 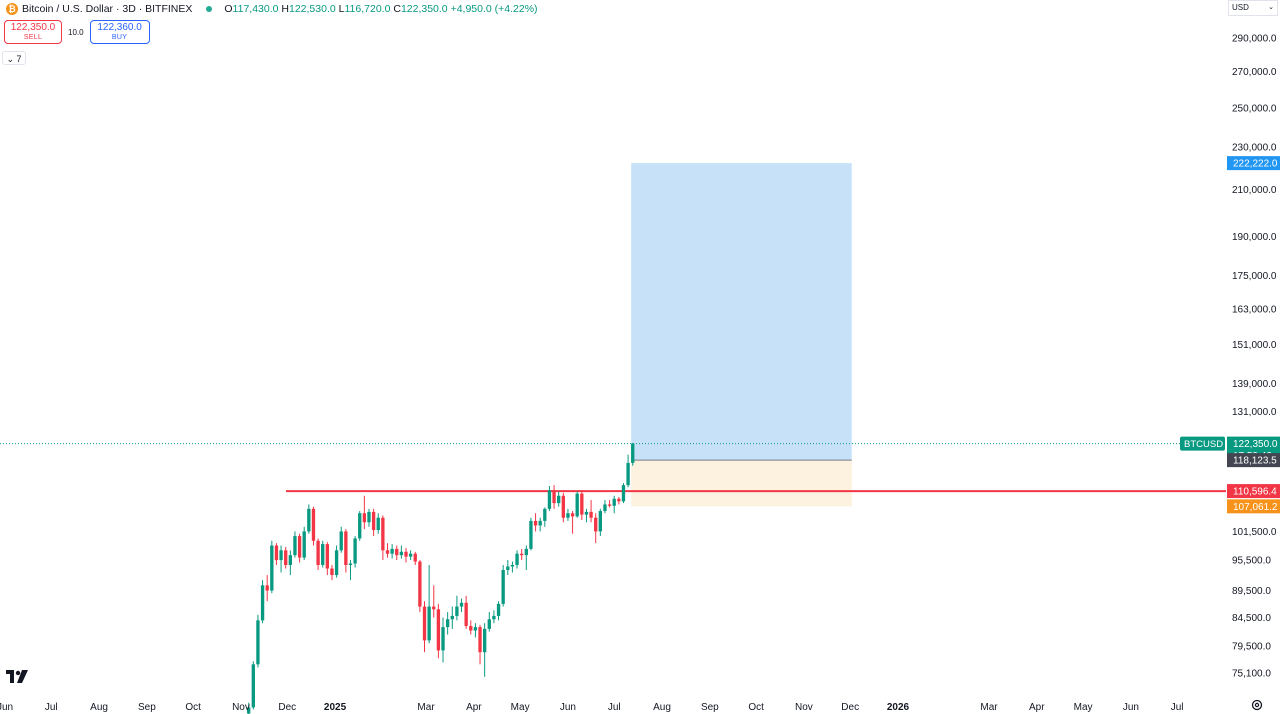 What do you see at coordinates (710, 707) in the screenshot?
I see `x-tick-label: Sep` at bounding box center [710, 707].